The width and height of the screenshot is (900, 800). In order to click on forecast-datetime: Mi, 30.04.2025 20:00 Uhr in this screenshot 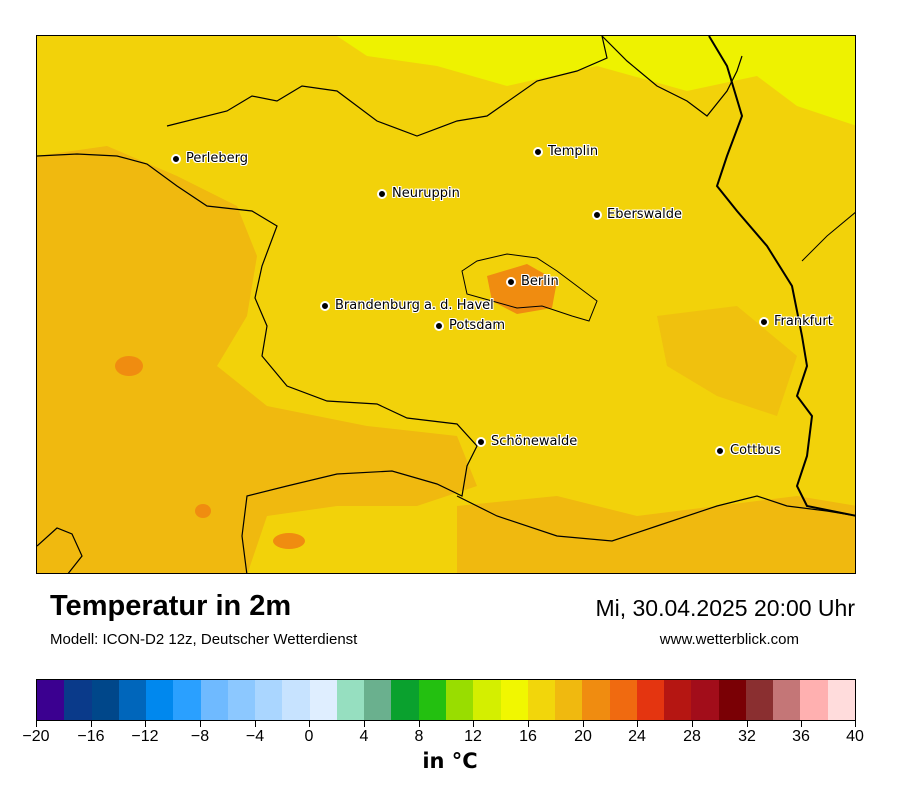, I will do `click(725, 608)`.